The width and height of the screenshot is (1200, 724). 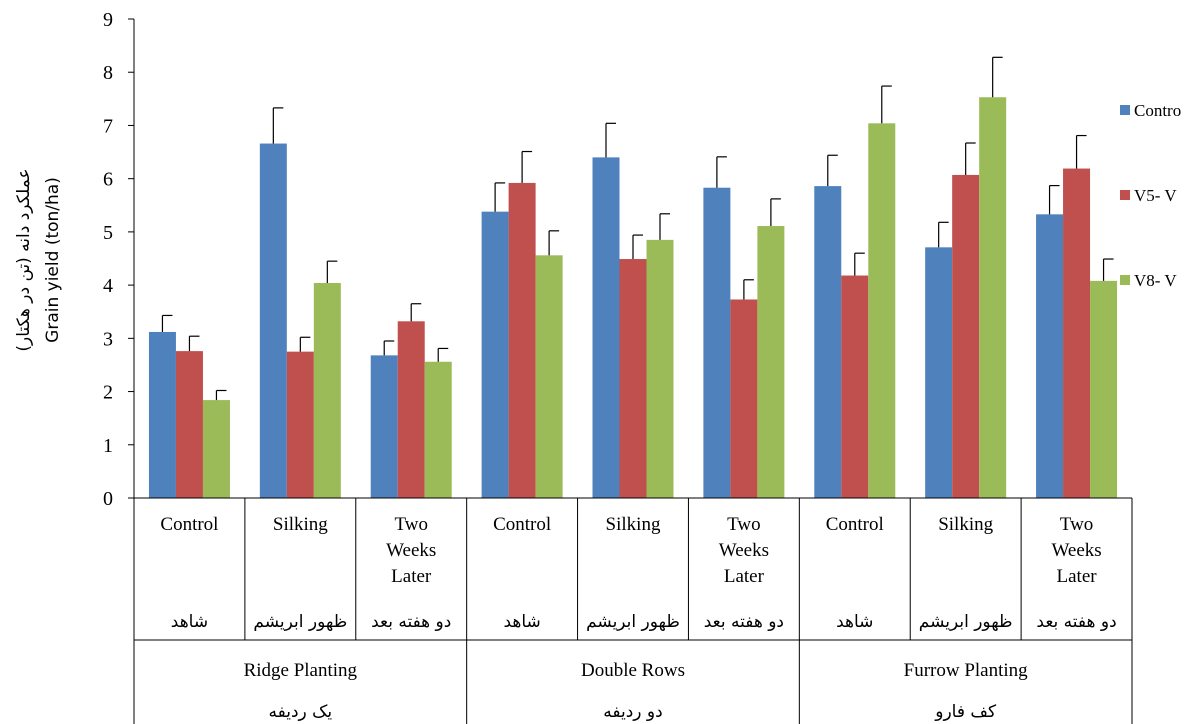 I want to click on legend: Contro V5- V V8- V, so click(x=1150, y=195).